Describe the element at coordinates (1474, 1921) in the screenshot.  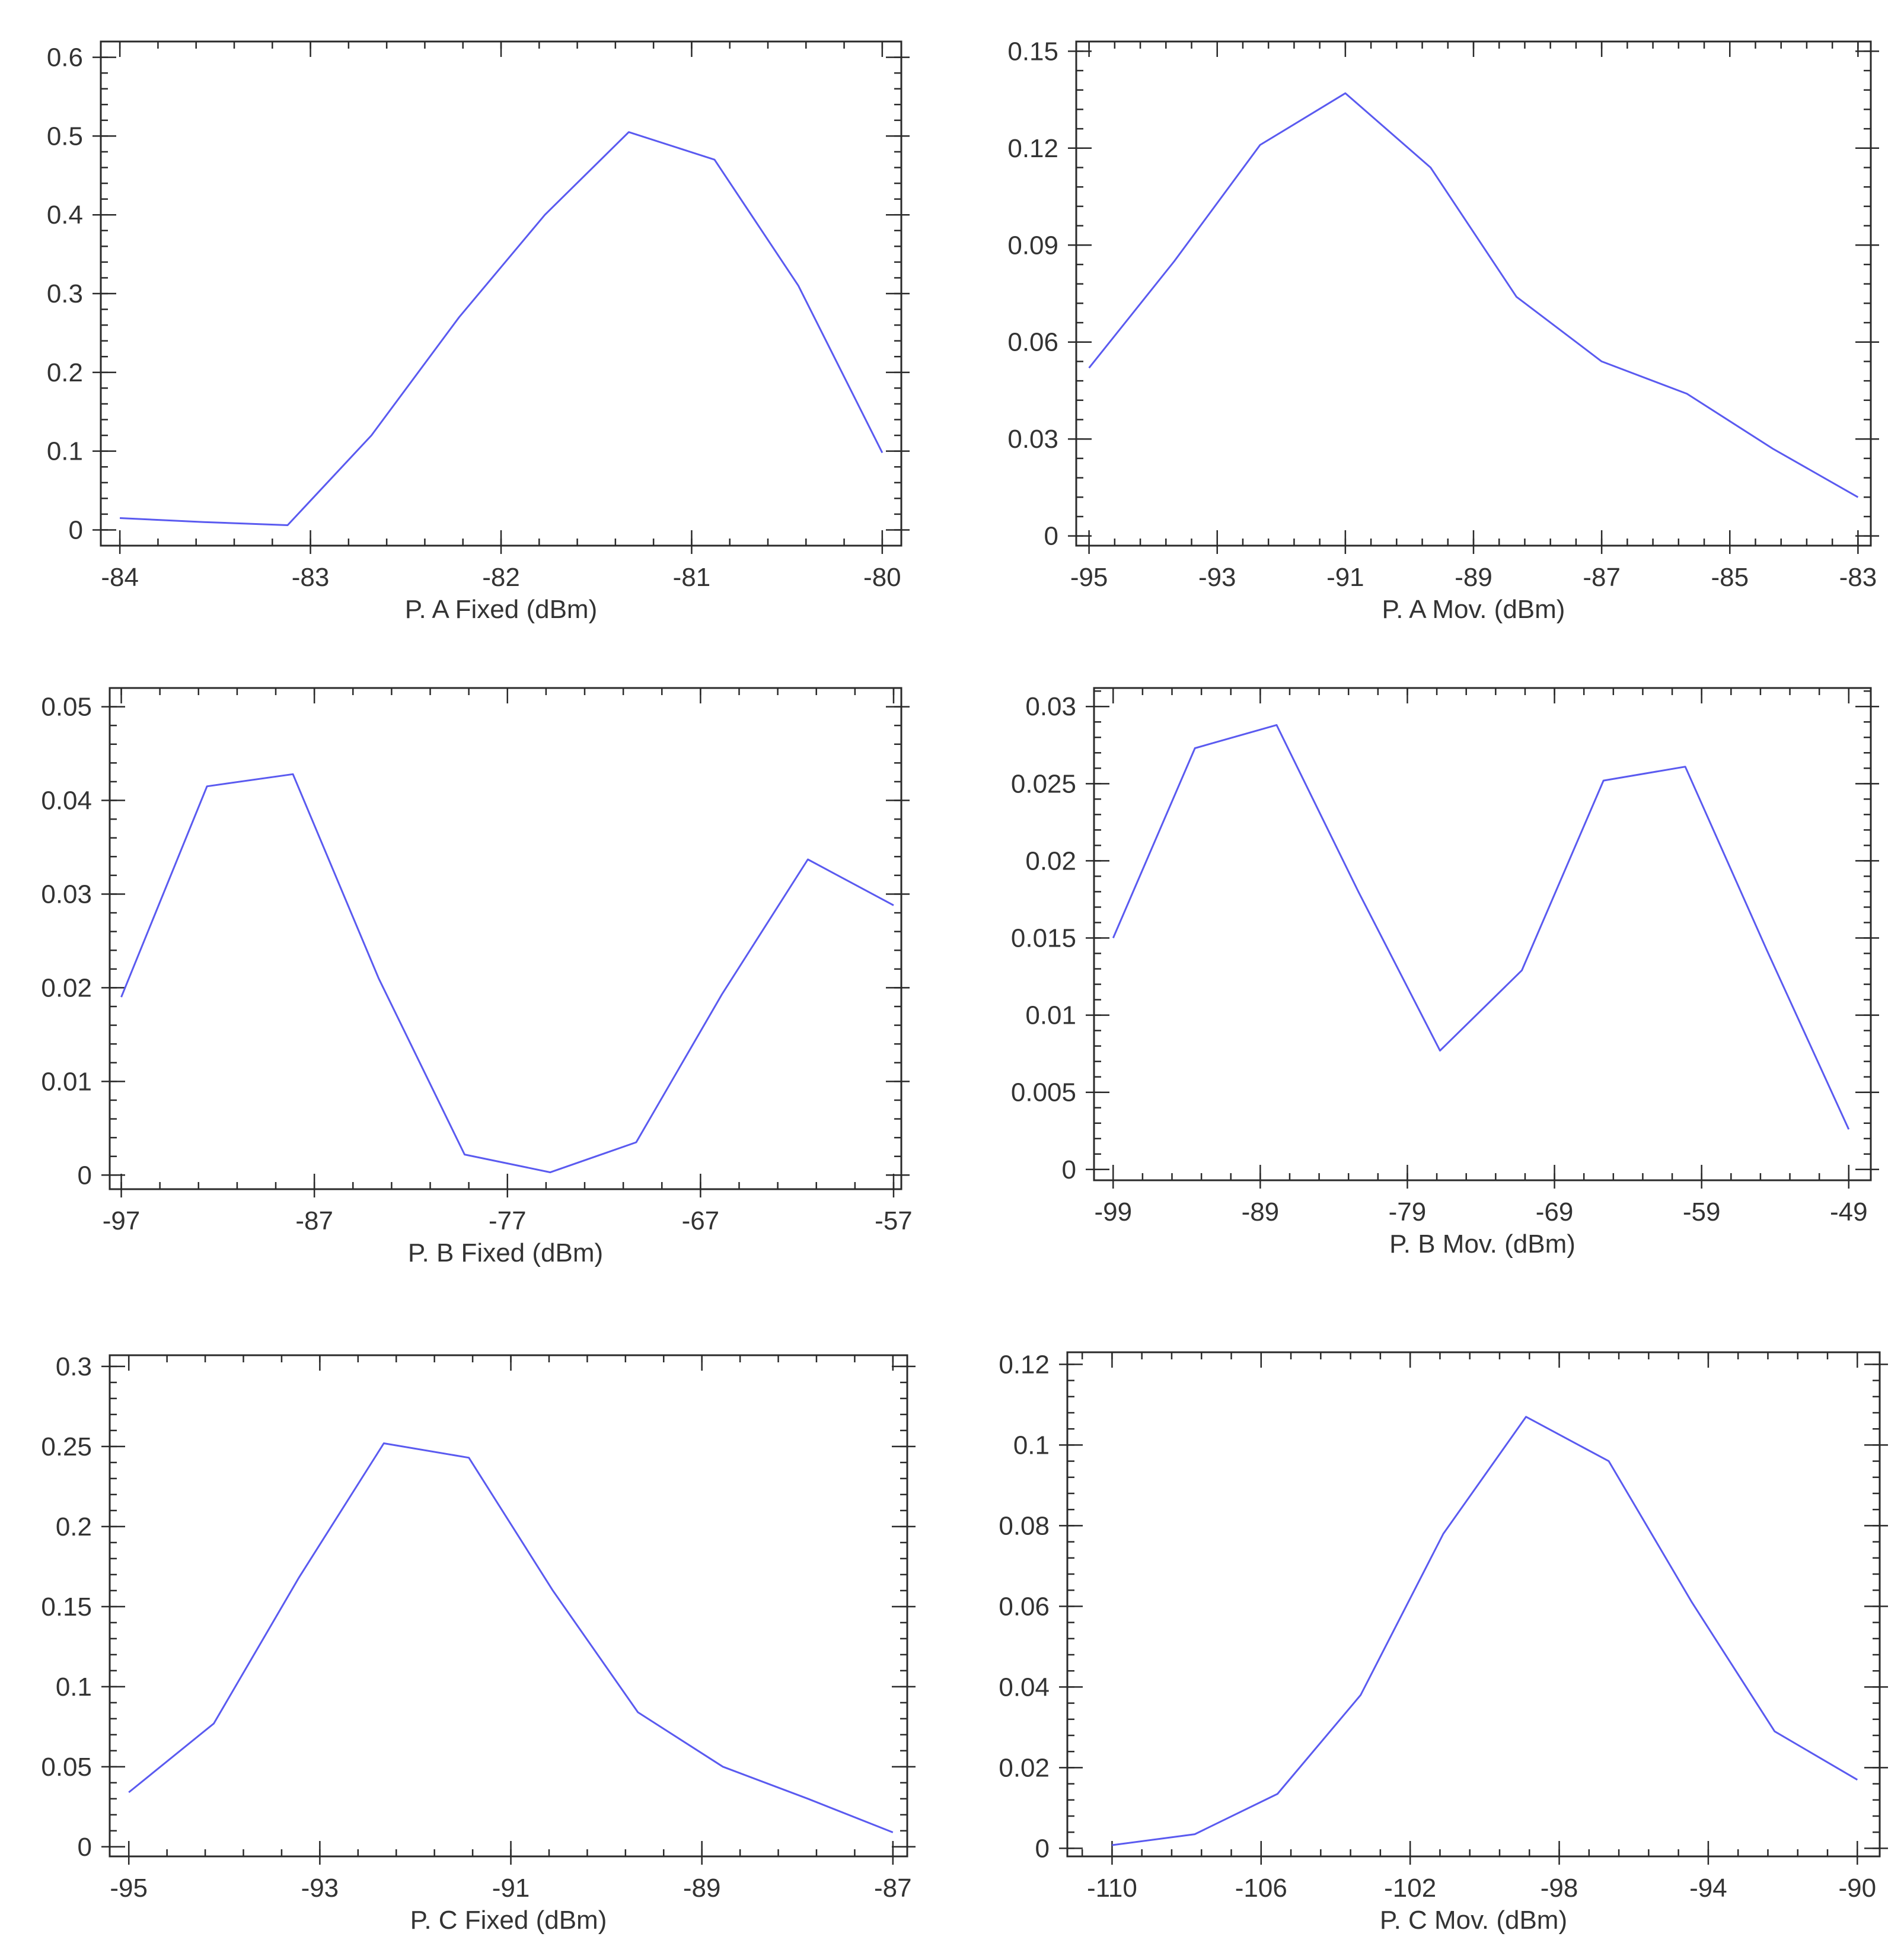
I see `x-axis-label: P. C Mov. (dBm)` at that location.